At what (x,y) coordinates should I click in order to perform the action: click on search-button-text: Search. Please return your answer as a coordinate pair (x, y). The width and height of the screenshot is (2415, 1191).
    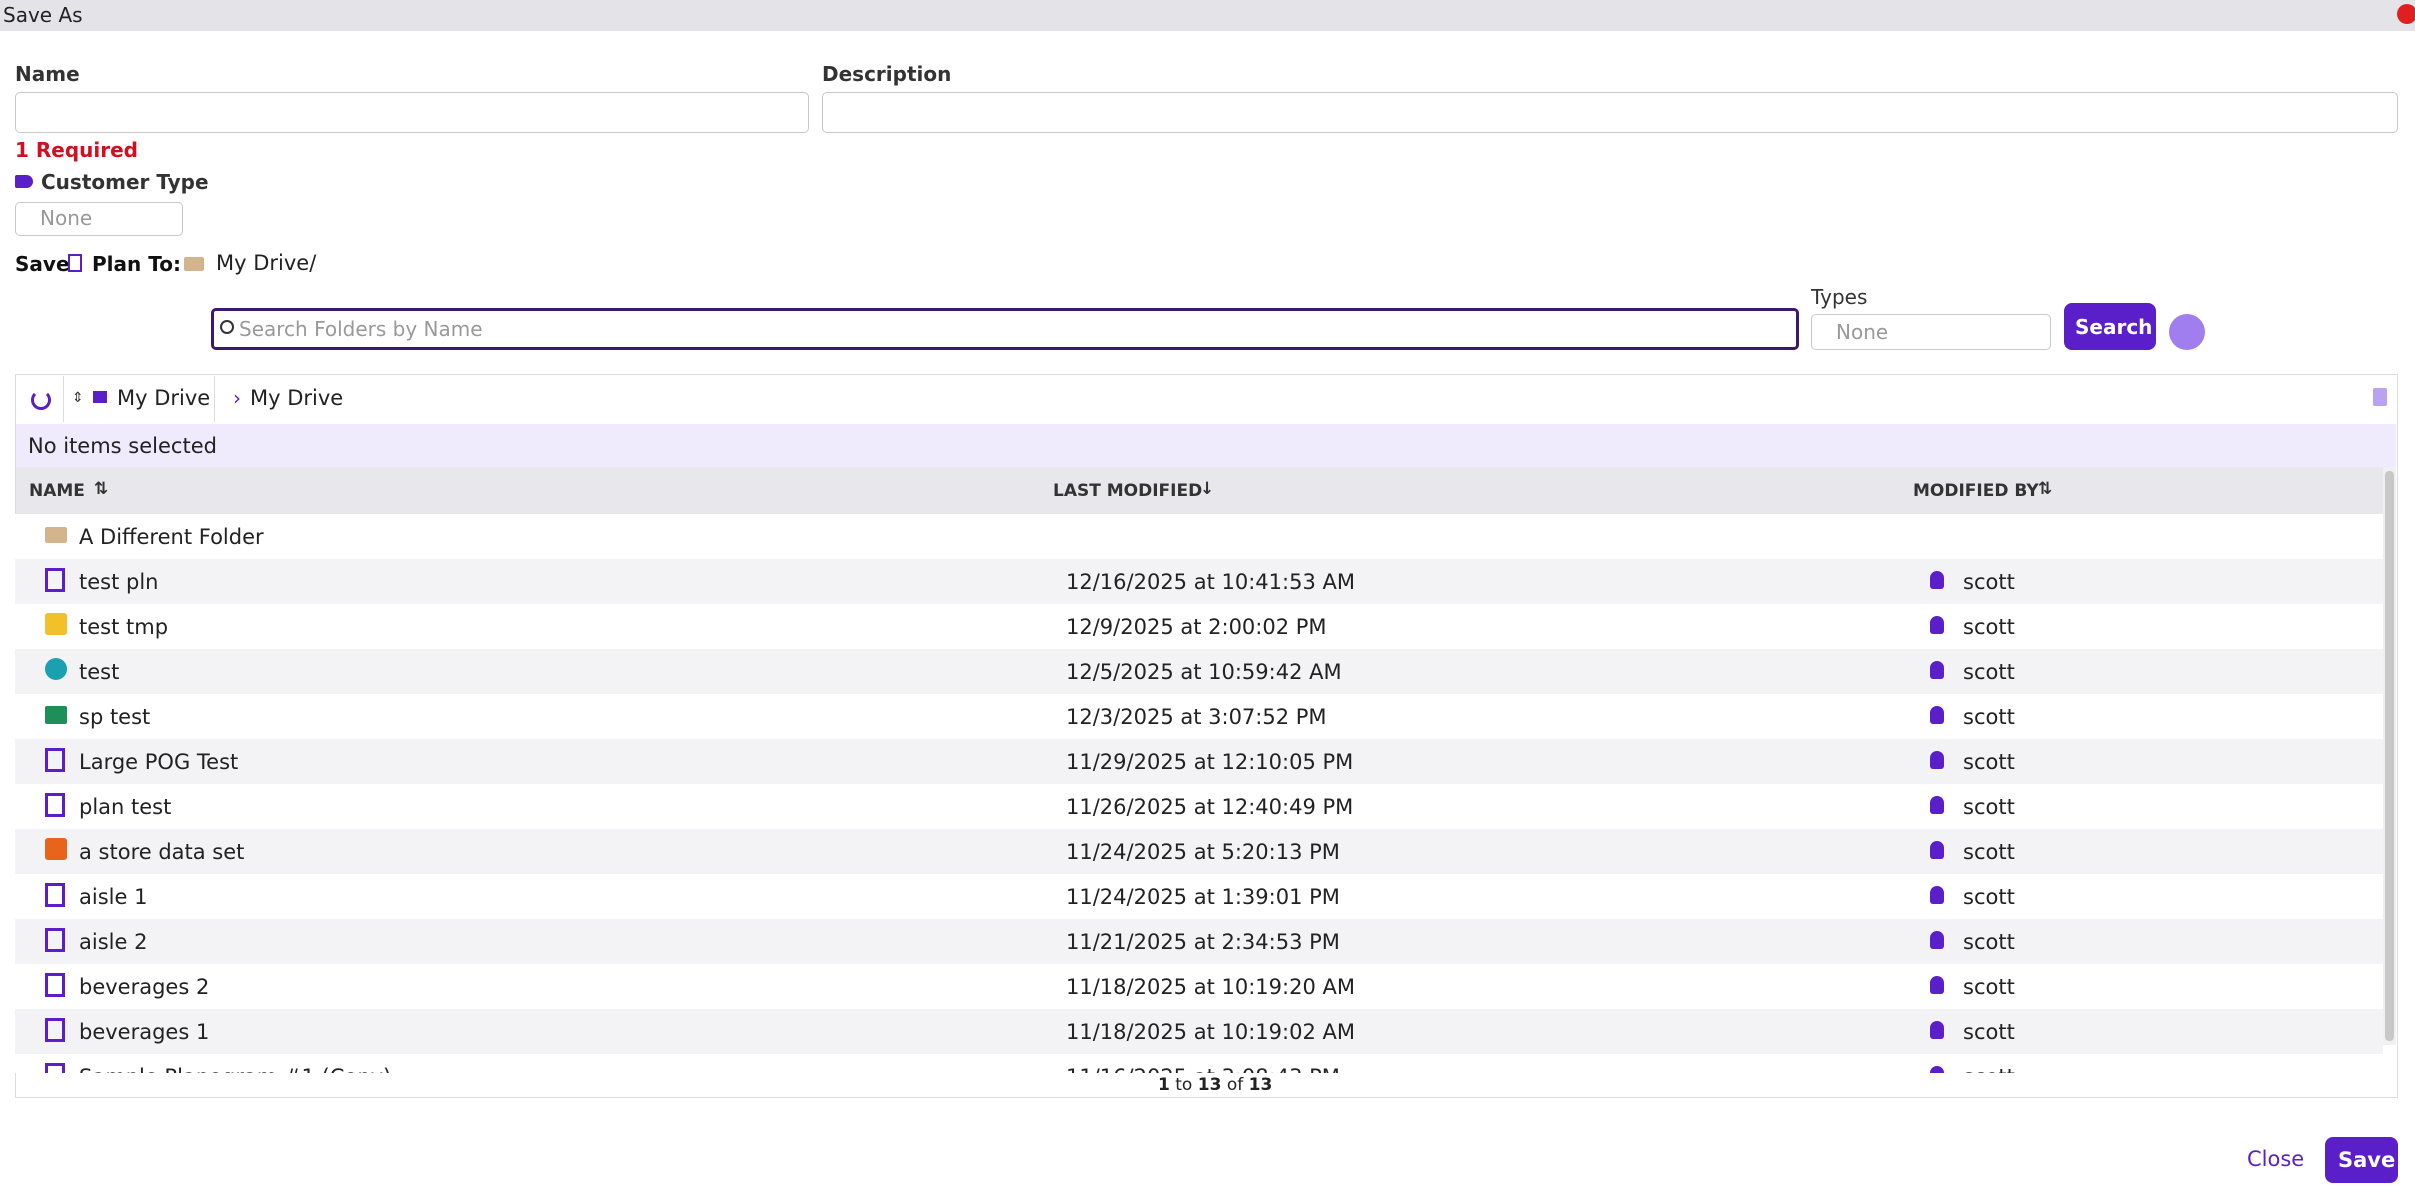
    Looking at the image, I should click on (2114, 327).